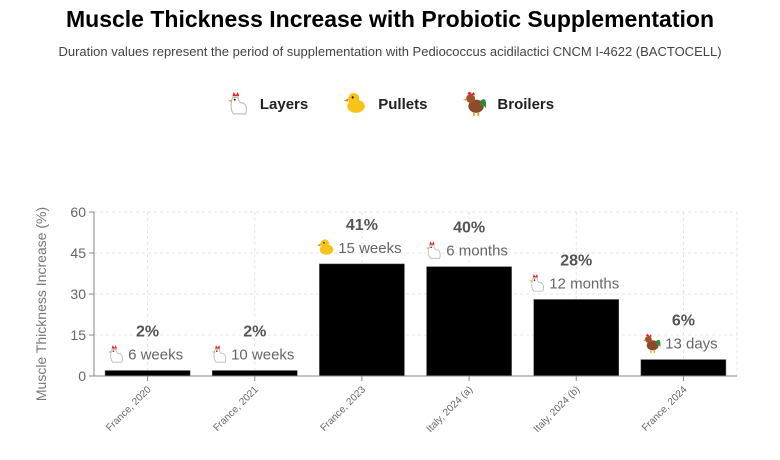 The image size is (780, 460). What do you see at coordinates (284, 104) in the screenshot?
I see `legend-label: Layers` at bounding box center [284, 104].